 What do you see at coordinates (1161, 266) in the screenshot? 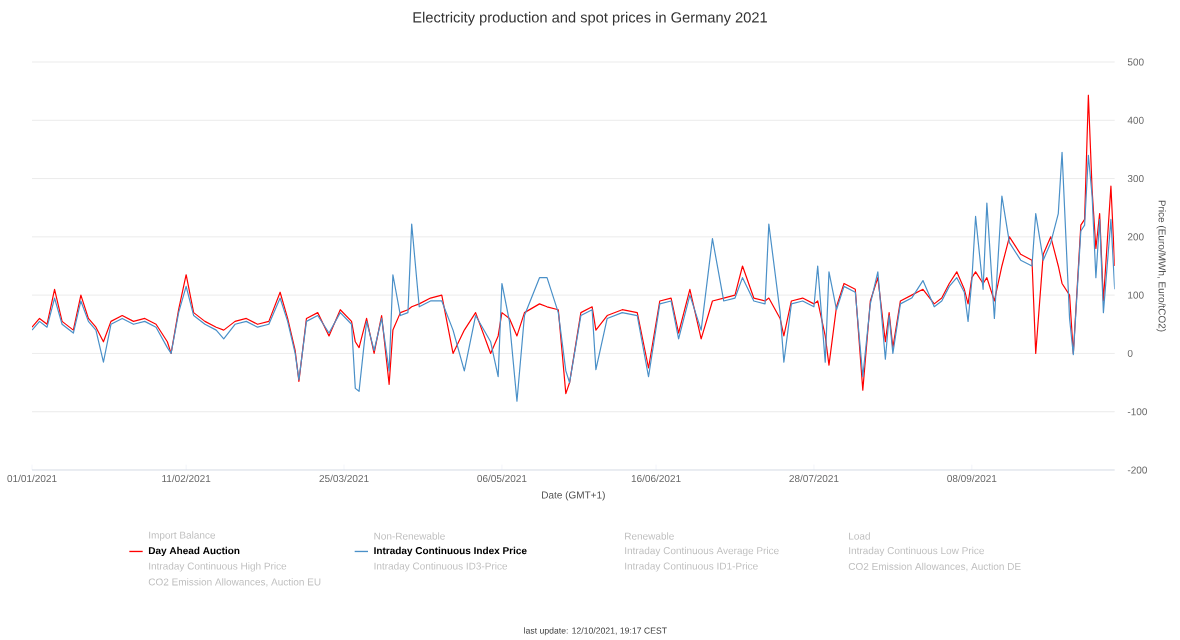
I see `y-axis-title: Price (Euro/MWh, Euro/tCO2)` at bounding box center [1161, 266].